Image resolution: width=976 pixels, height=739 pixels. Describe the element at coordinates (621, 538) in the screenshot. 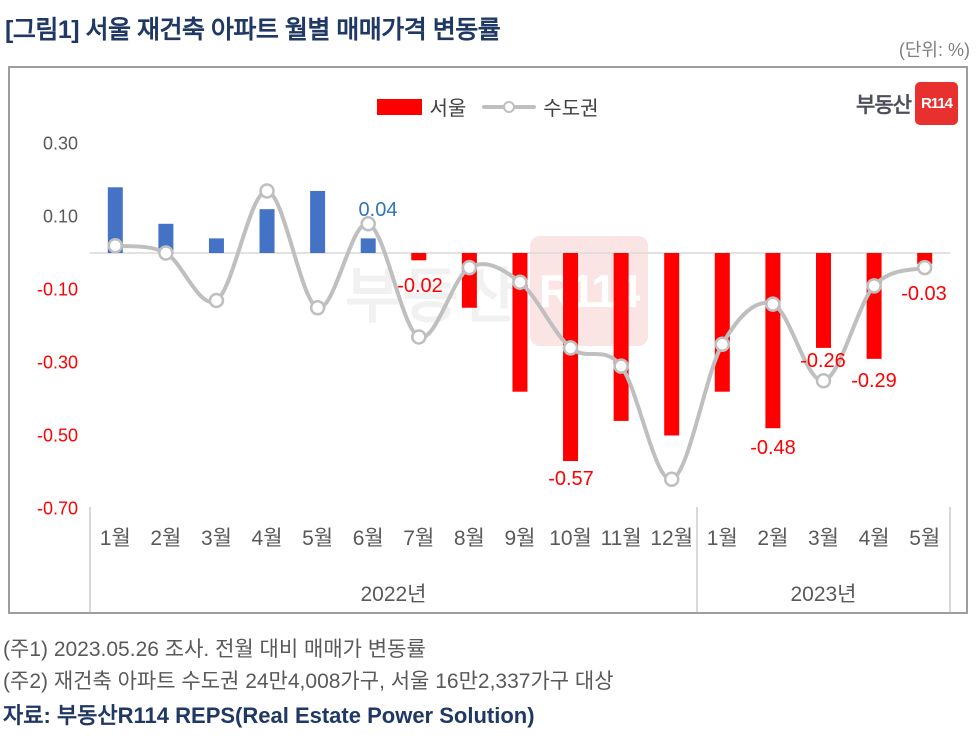

I see `month-label: 11월` at that location.